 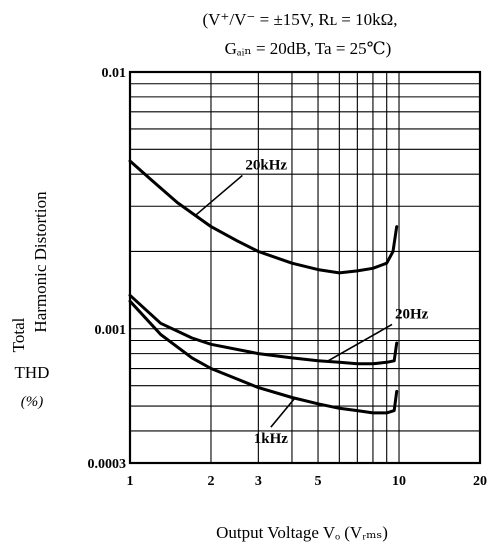 What do you see at coordinates (210, 481) in the screenshot?
I see `x-tick-label: 2` at bounding box center [210, 481].